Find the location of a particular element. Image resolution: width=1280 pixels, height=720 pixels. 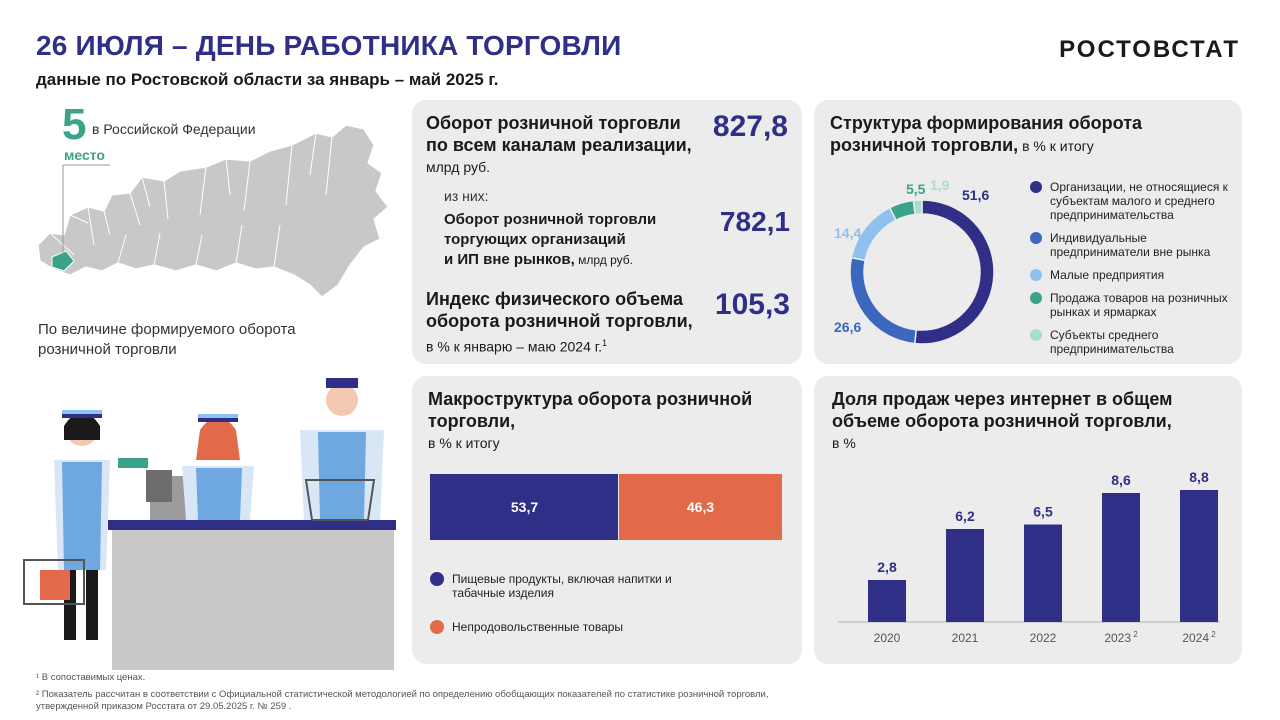

legend-label: Индивидуальные предприниматели вне рынка is located at coordinates (1130, 245).